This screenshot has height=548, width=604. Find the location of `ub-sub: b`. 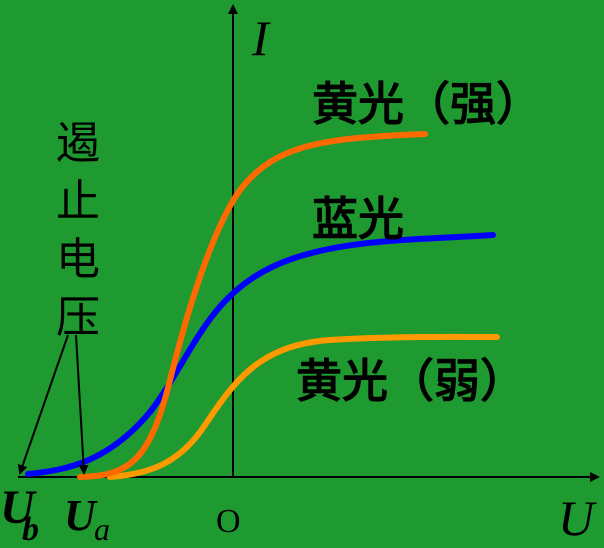

ub-sub: b is located at coordinates (30, 529).